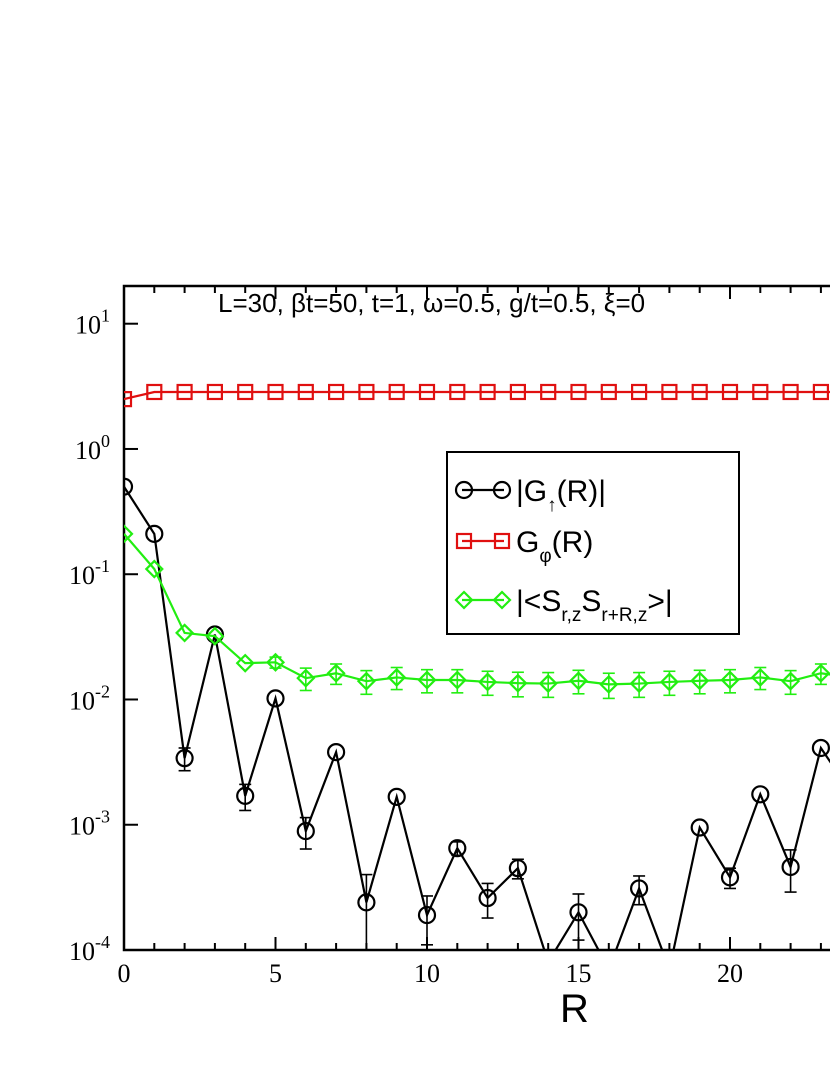  I want to click on legend-entry: |<Sr,zSr+R,z>|, so click(563, 605).